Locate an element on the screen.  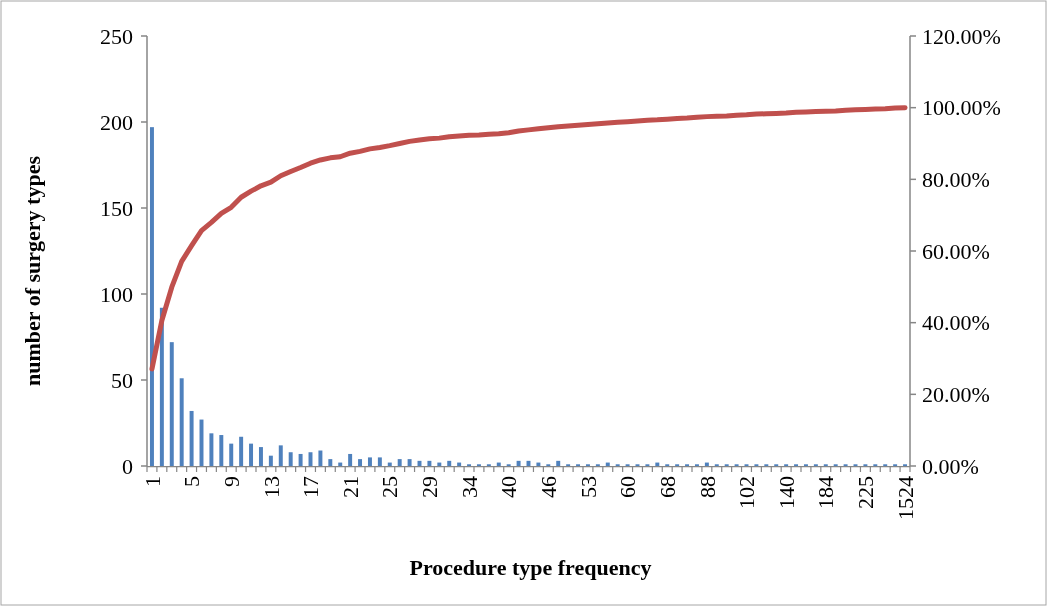
y2-tick-label: 100.00% is located at coordinates (961, 108).